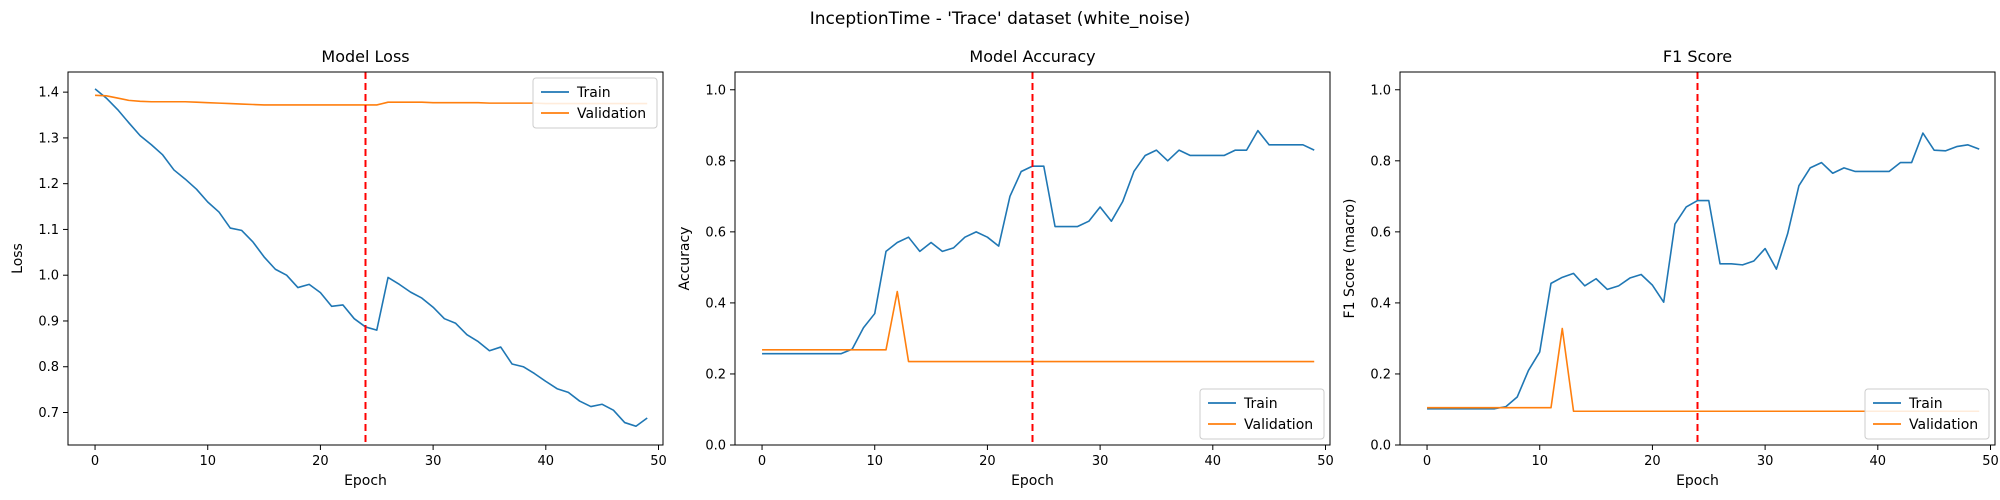 The image size is (2000, 500). I want to click on panel-title: Model Accuracy, so click(1032, 56).